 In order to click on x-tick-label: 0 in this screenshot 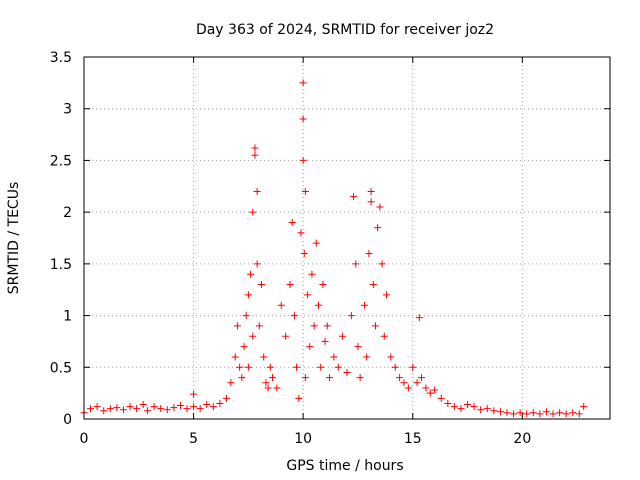, I will do `click(84, 439)`.